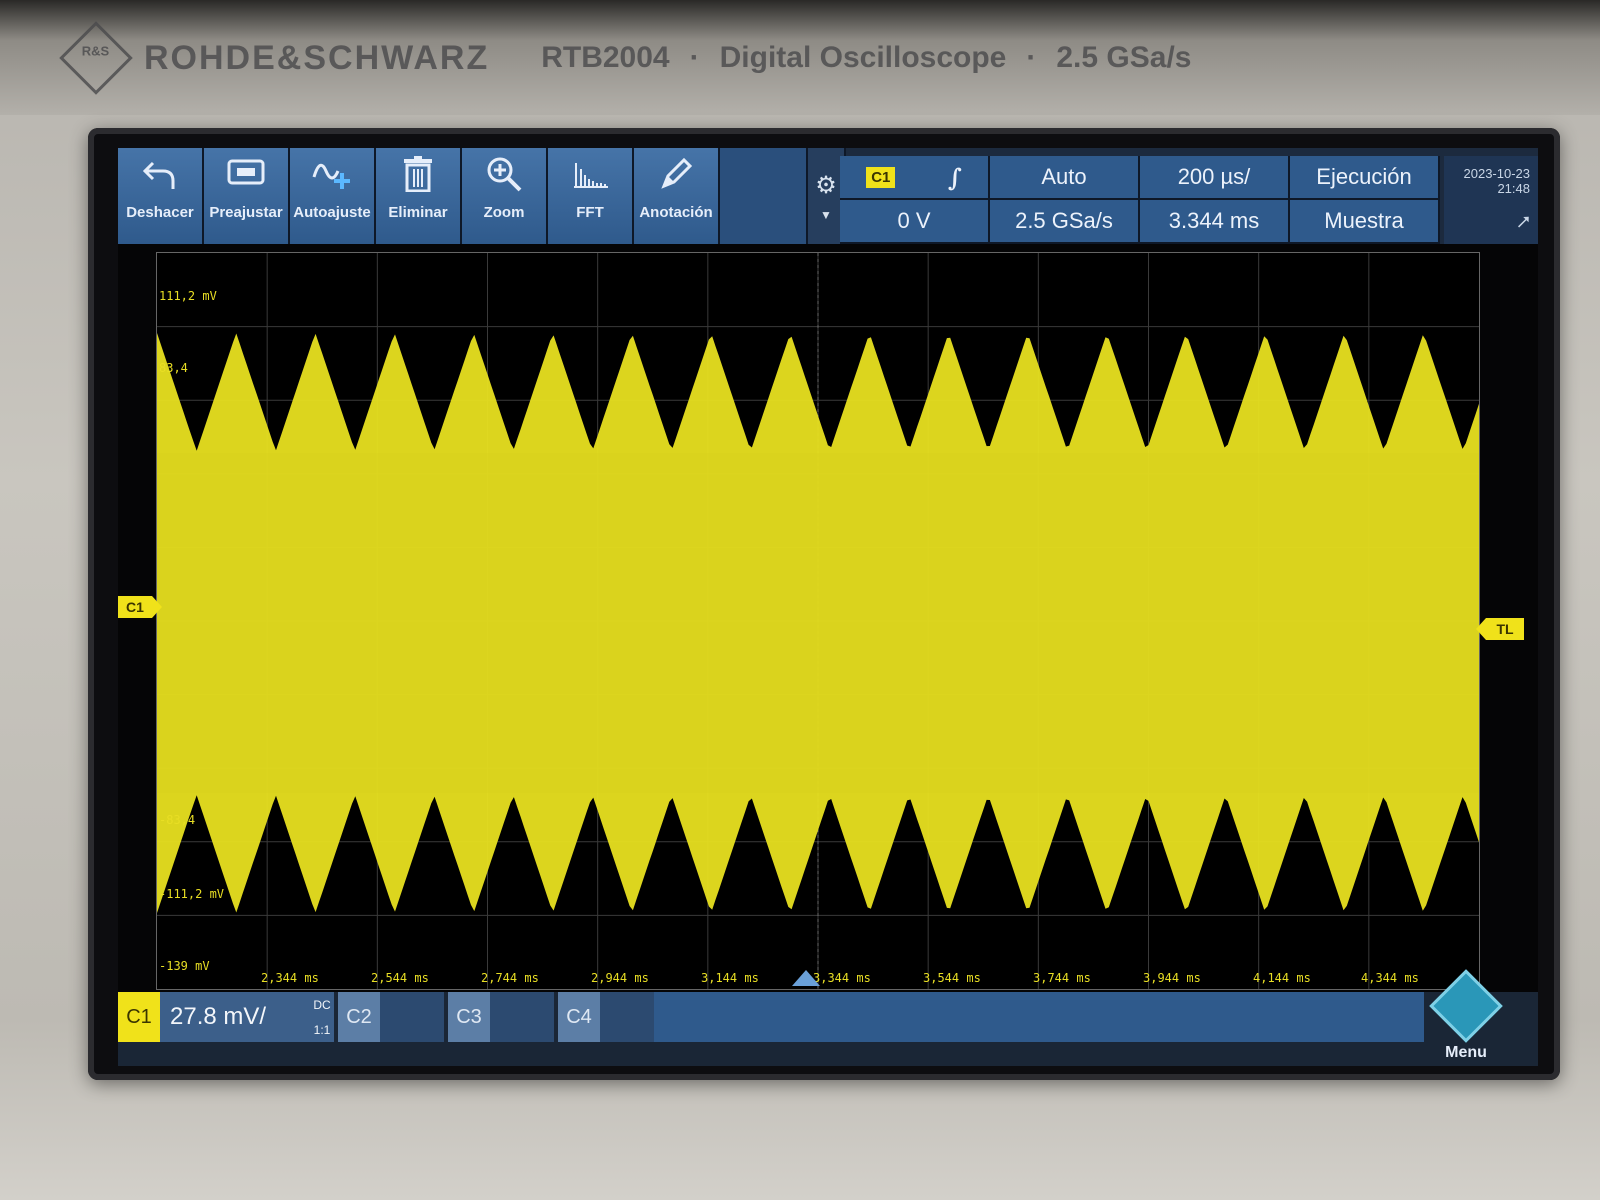 The width and height of the screenshot is (1600, 1200). What do you see at coordinates (764, 196) in the screenshot?
I see `toolbar-empty-slot` at bounding box center [764, 196].